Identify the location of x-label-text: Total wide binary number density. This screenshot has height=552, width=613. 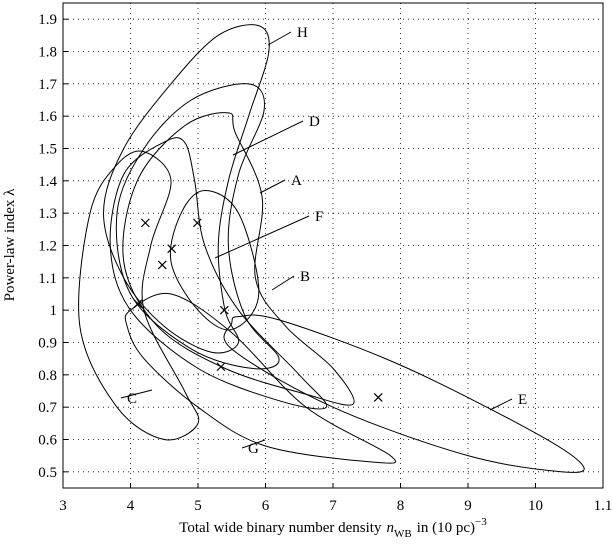
(280, 528).